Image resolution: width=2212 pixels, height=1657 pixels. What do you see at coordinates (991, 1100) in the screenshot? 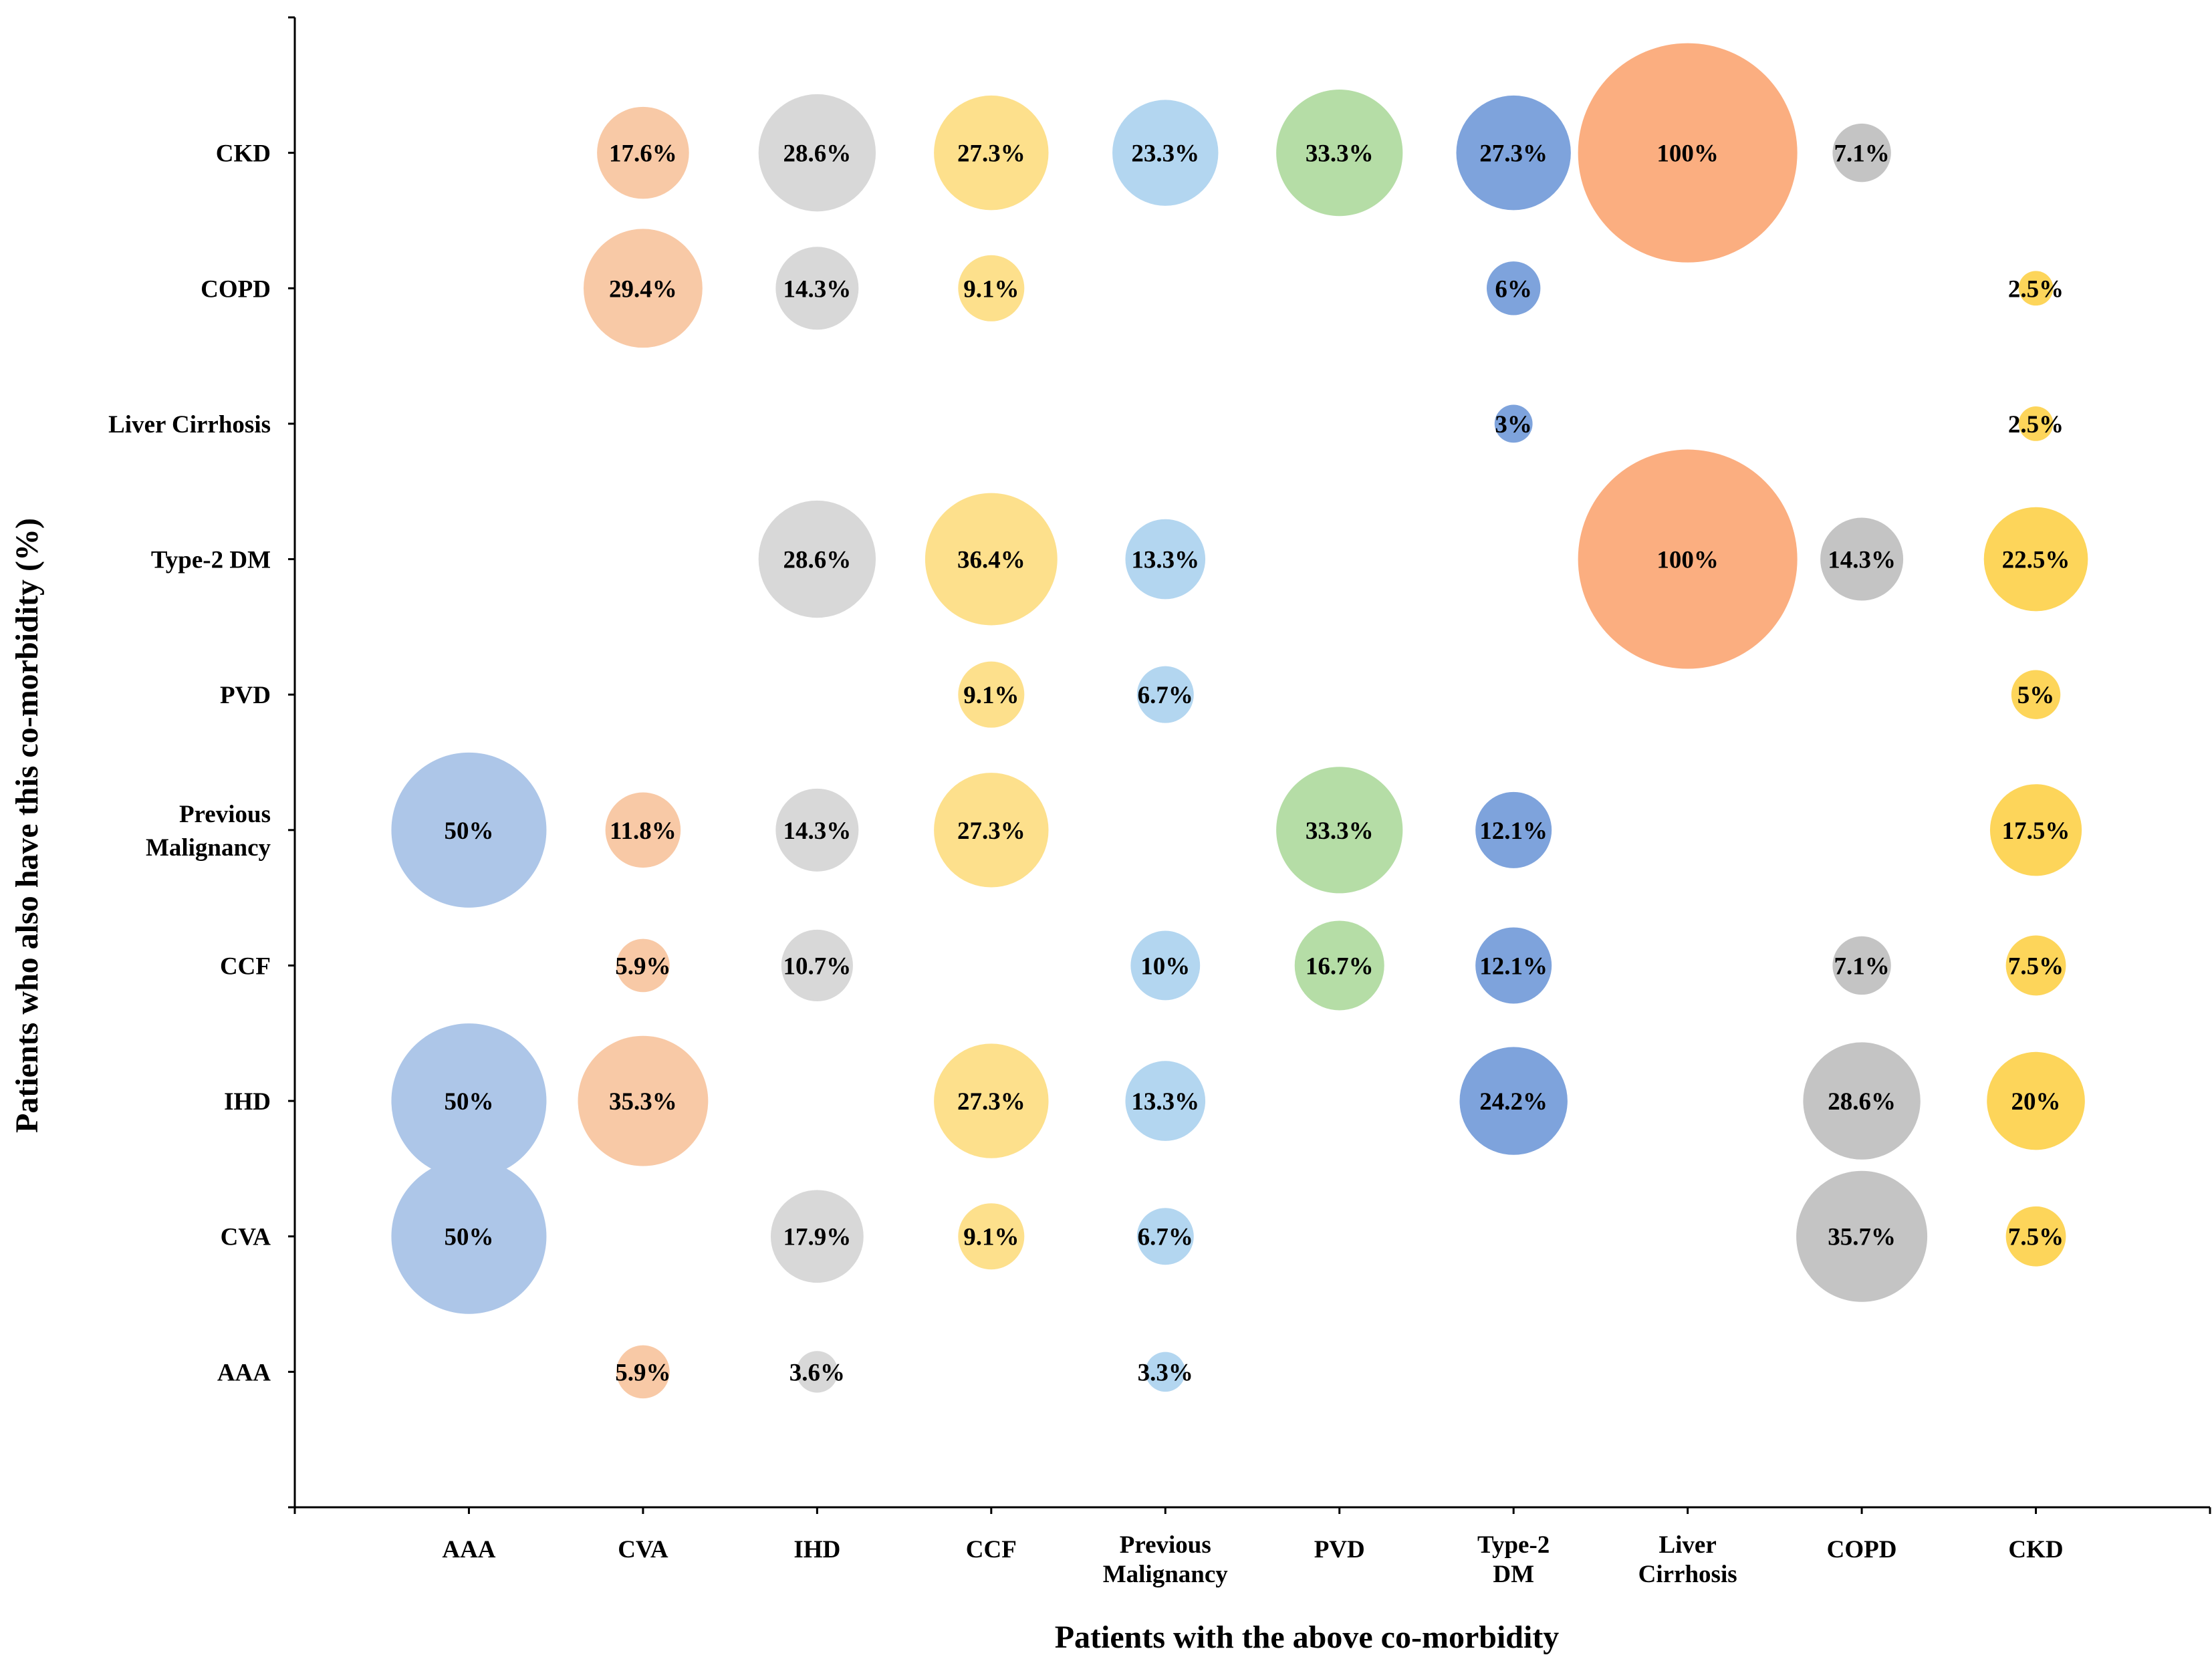
I see `bubble: 27.3%` at bounding box center [991, 1100].